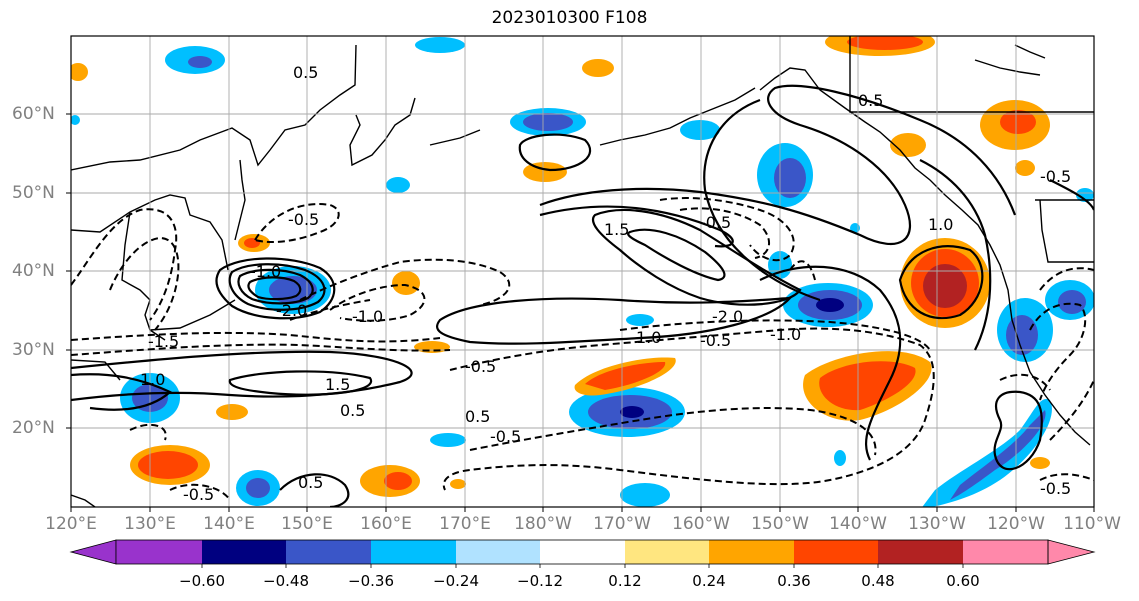 This screenshot has width=1139, height=601. What do you see at coordinates (33, 193) in the screenshot?
I see `lat-label: 50°N` at bounding box center [33, 193].